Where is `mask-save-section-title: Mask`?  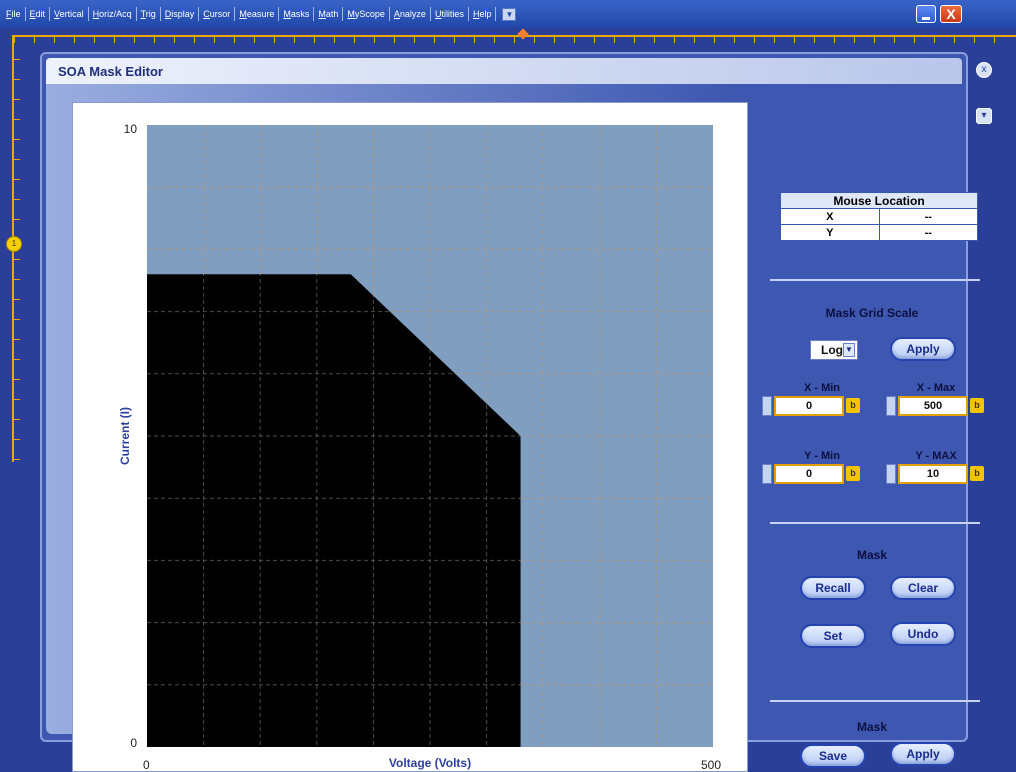 mask-save-section-title: Mask is located at coordinates (872, 727).